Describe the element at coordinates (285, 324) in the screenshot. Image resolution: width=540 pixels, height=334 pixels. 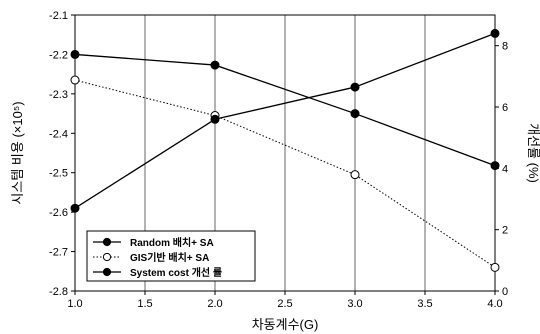
I see `x-axis-label: 차동계수(G)` at that location.